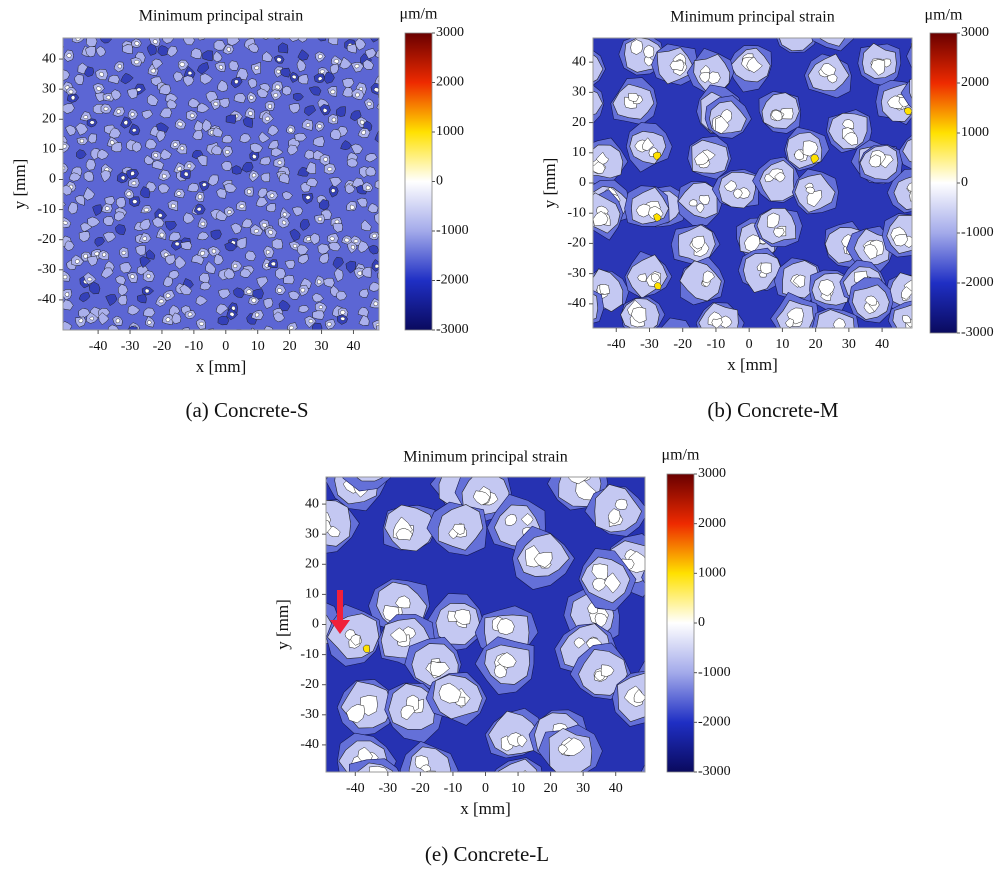 Image resolution: width=997 pixels, height=871 pixels. Describe the element at coordinates (246, 410) in the screenshot. I see `caption: (a) Concrete-S` at that location.